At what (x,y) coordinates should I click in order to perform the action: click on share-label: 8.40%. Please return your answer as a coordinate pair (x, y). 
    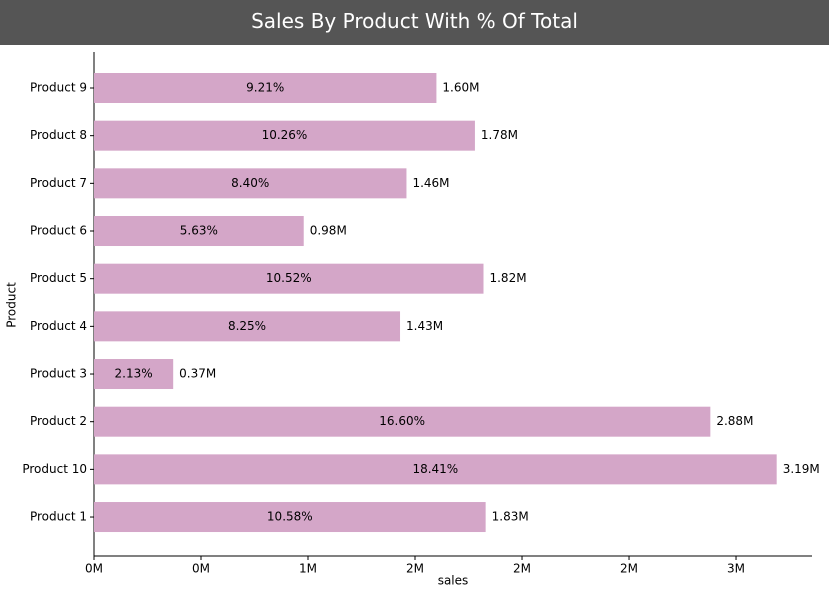
    Looking at the image, I should click on (250, 183).